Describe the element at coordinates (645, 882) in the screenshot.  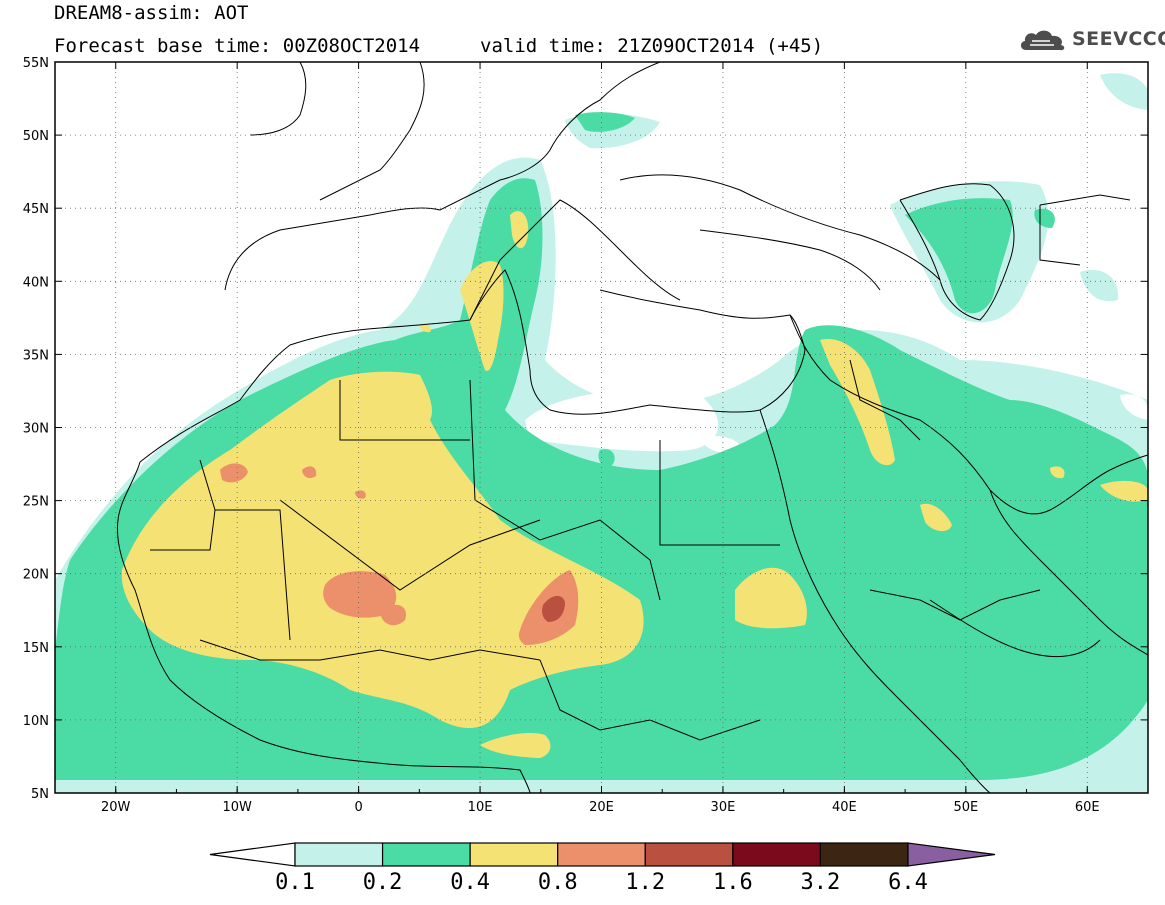
I see `colorbar-label: 1.2` at that location.